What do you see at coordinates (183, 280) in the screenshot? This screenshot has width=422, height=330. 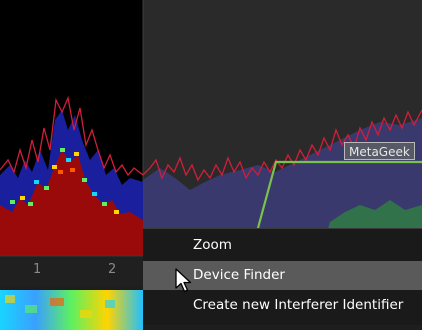 I see `mouse-pointer-icon` at bounding box center [183, 280].